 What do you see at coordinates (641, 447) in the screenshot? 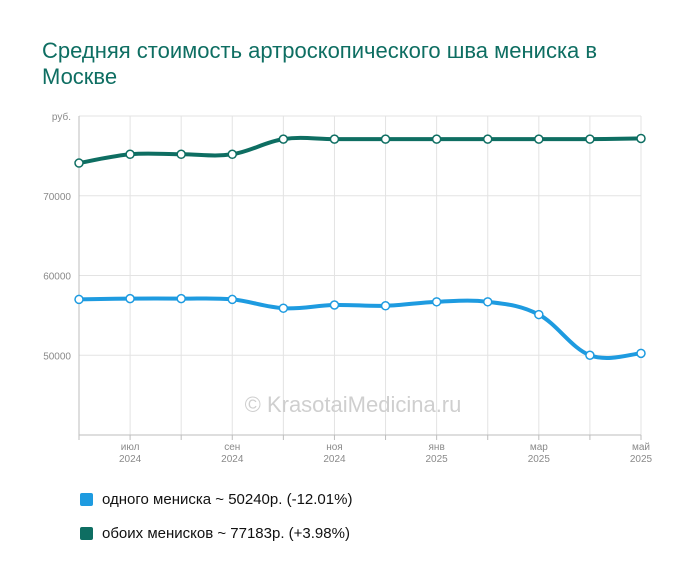
I see `x-tick-month: май` at bounding box center [641, 447].